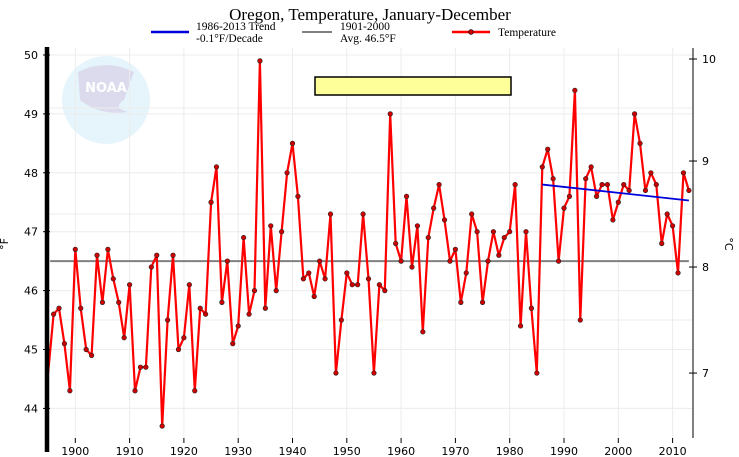 This screenshot has width=739, height=457. What do you see at coordinates (75, 451) in the screenshot?
I see `x-tick-label: 1900` at bounding box center [75, 451].